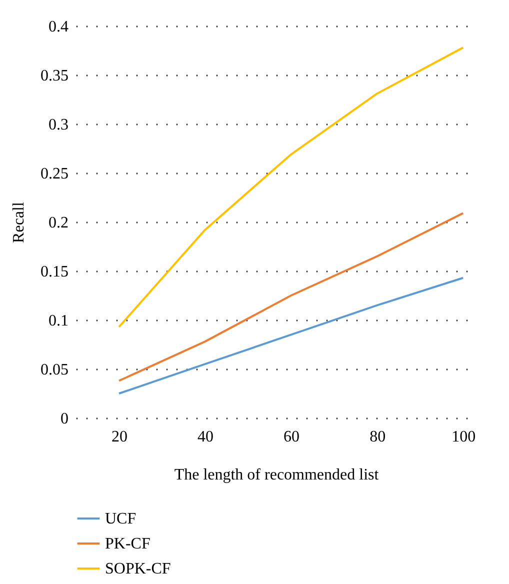 The image size is (509, 584). What do you see at coordinates (58, 125) in the screenshot?
I see `y-tick-label: 0.3` at bounding box center [58, 125].